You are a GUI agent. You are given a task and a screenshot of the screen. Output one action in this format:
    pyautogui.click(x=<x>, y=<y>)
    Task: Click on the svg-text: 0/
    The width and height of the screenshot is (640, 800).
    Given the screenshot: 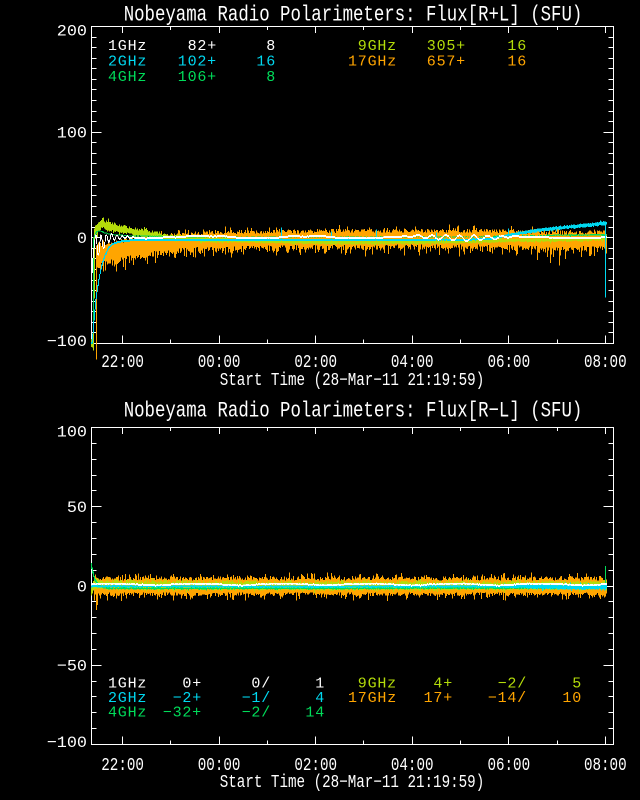 What is the action you would take?
    pyautogui.click(x=261, y=684)
    